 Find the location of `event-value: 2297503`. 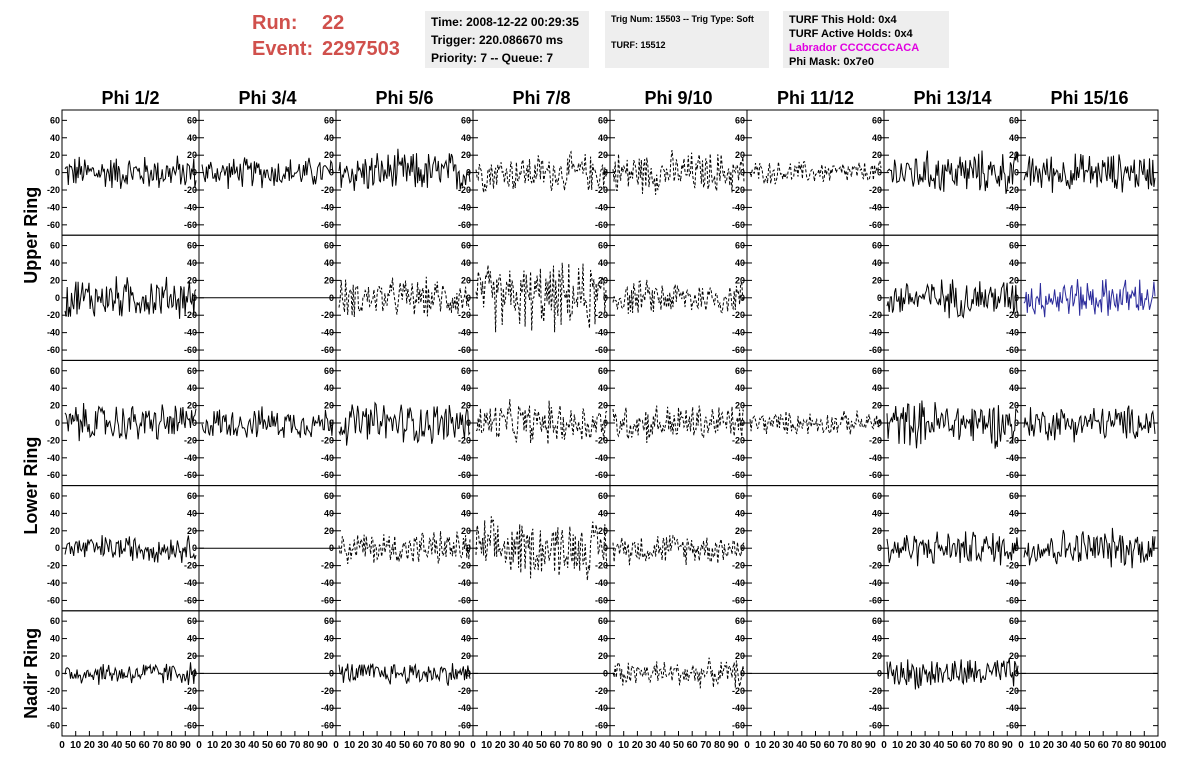

event-value: 2297503 is located at coordinates (361, 49).